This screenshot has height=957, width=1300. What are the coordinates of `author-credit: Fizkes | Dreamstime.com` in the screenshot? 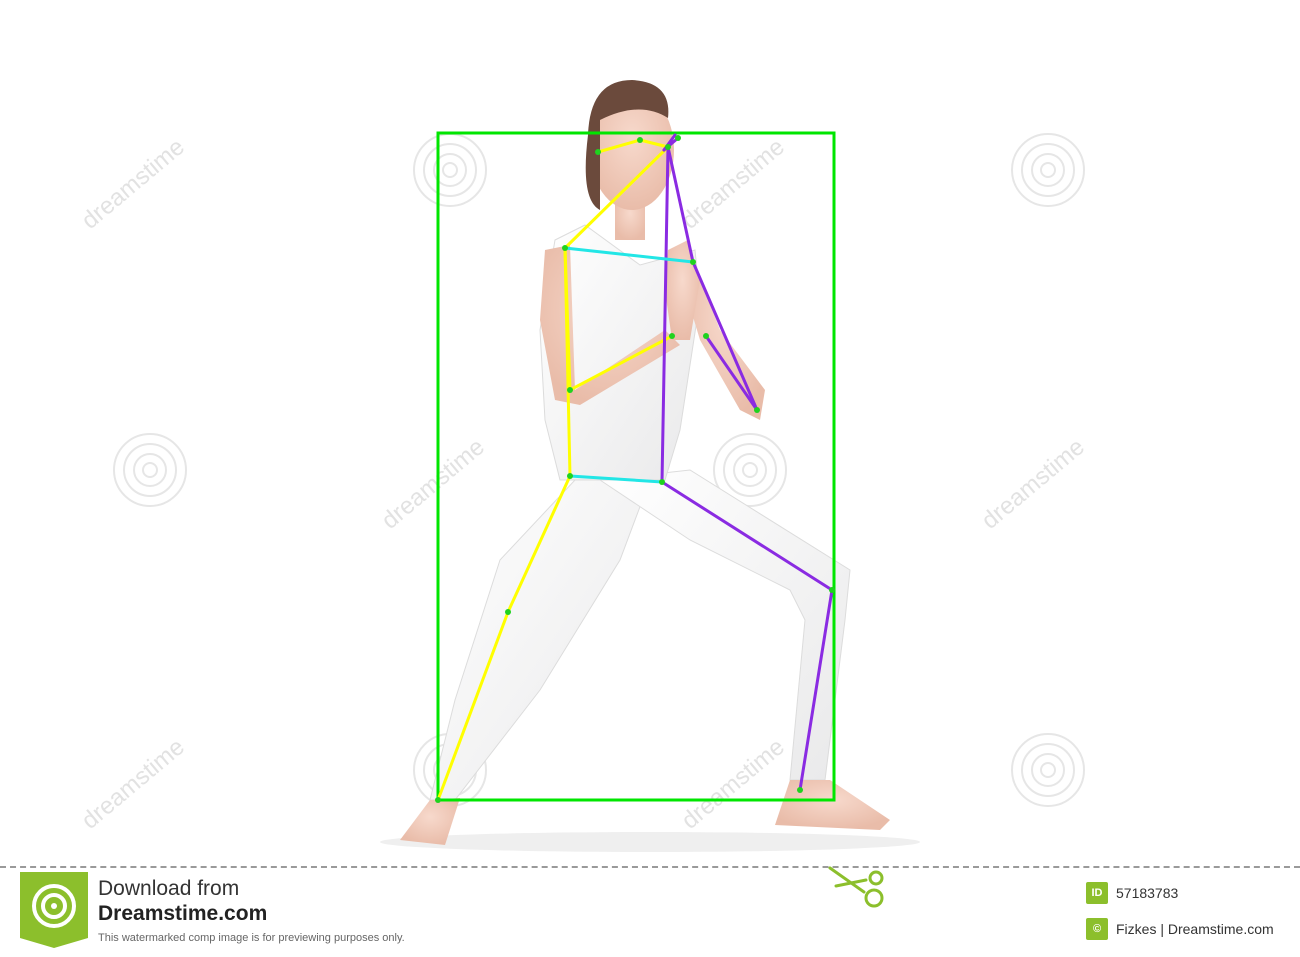 It's located at (1195, 929).